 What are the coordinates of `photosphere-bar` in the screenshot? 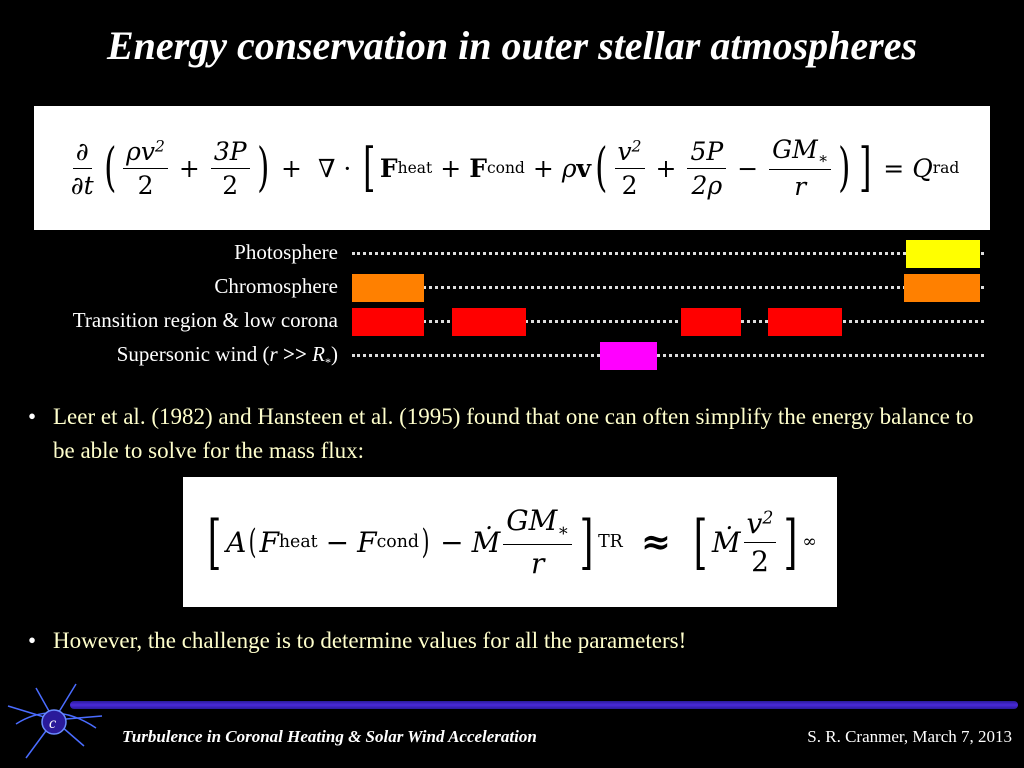 It's located at (943, 254).